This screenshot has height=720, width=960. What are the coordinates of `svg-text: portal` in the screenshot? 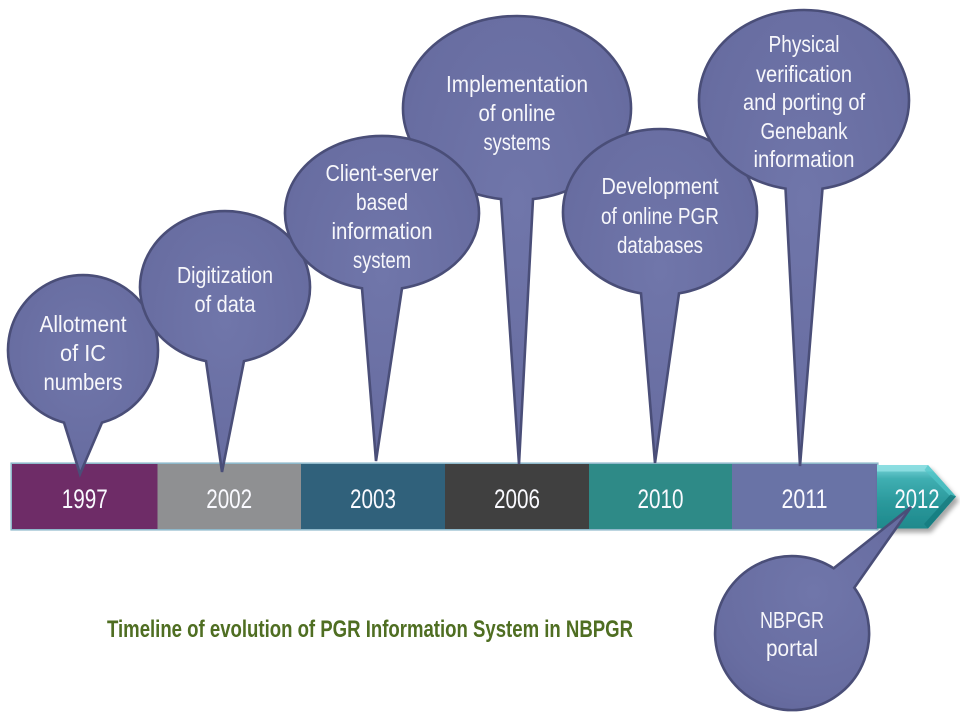 It's located at (792, 648).